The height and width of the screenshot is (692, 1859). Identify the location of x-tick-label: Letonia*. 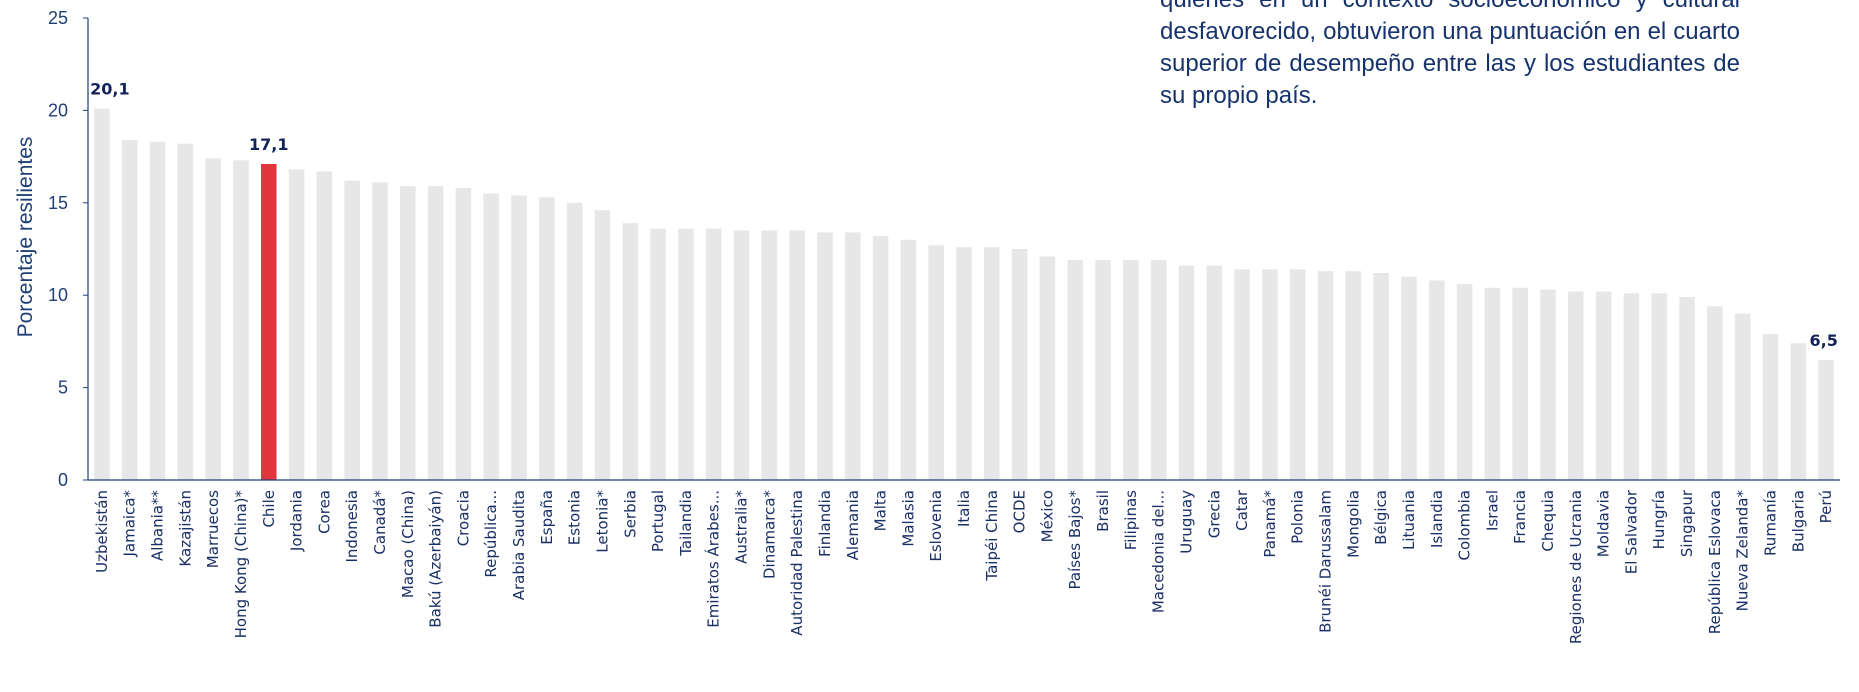
(602, 521).